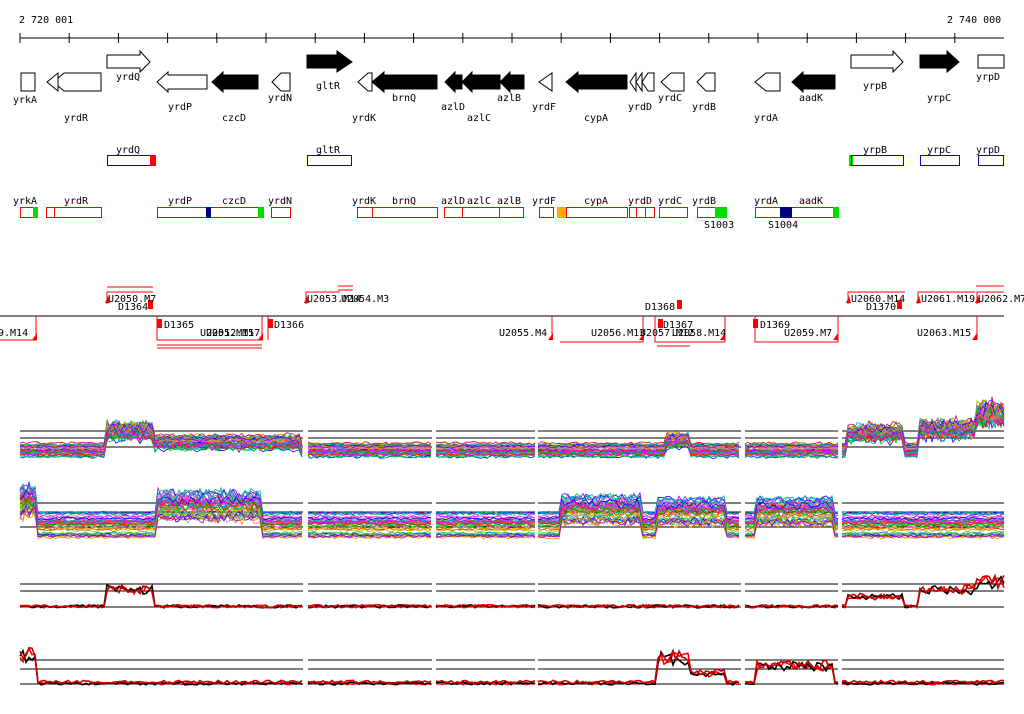 This screenshot has height=714, width=1024. Describe the element at coordinates (453, 107) in the screenshot. I see `gene-label: azlD` at that location.